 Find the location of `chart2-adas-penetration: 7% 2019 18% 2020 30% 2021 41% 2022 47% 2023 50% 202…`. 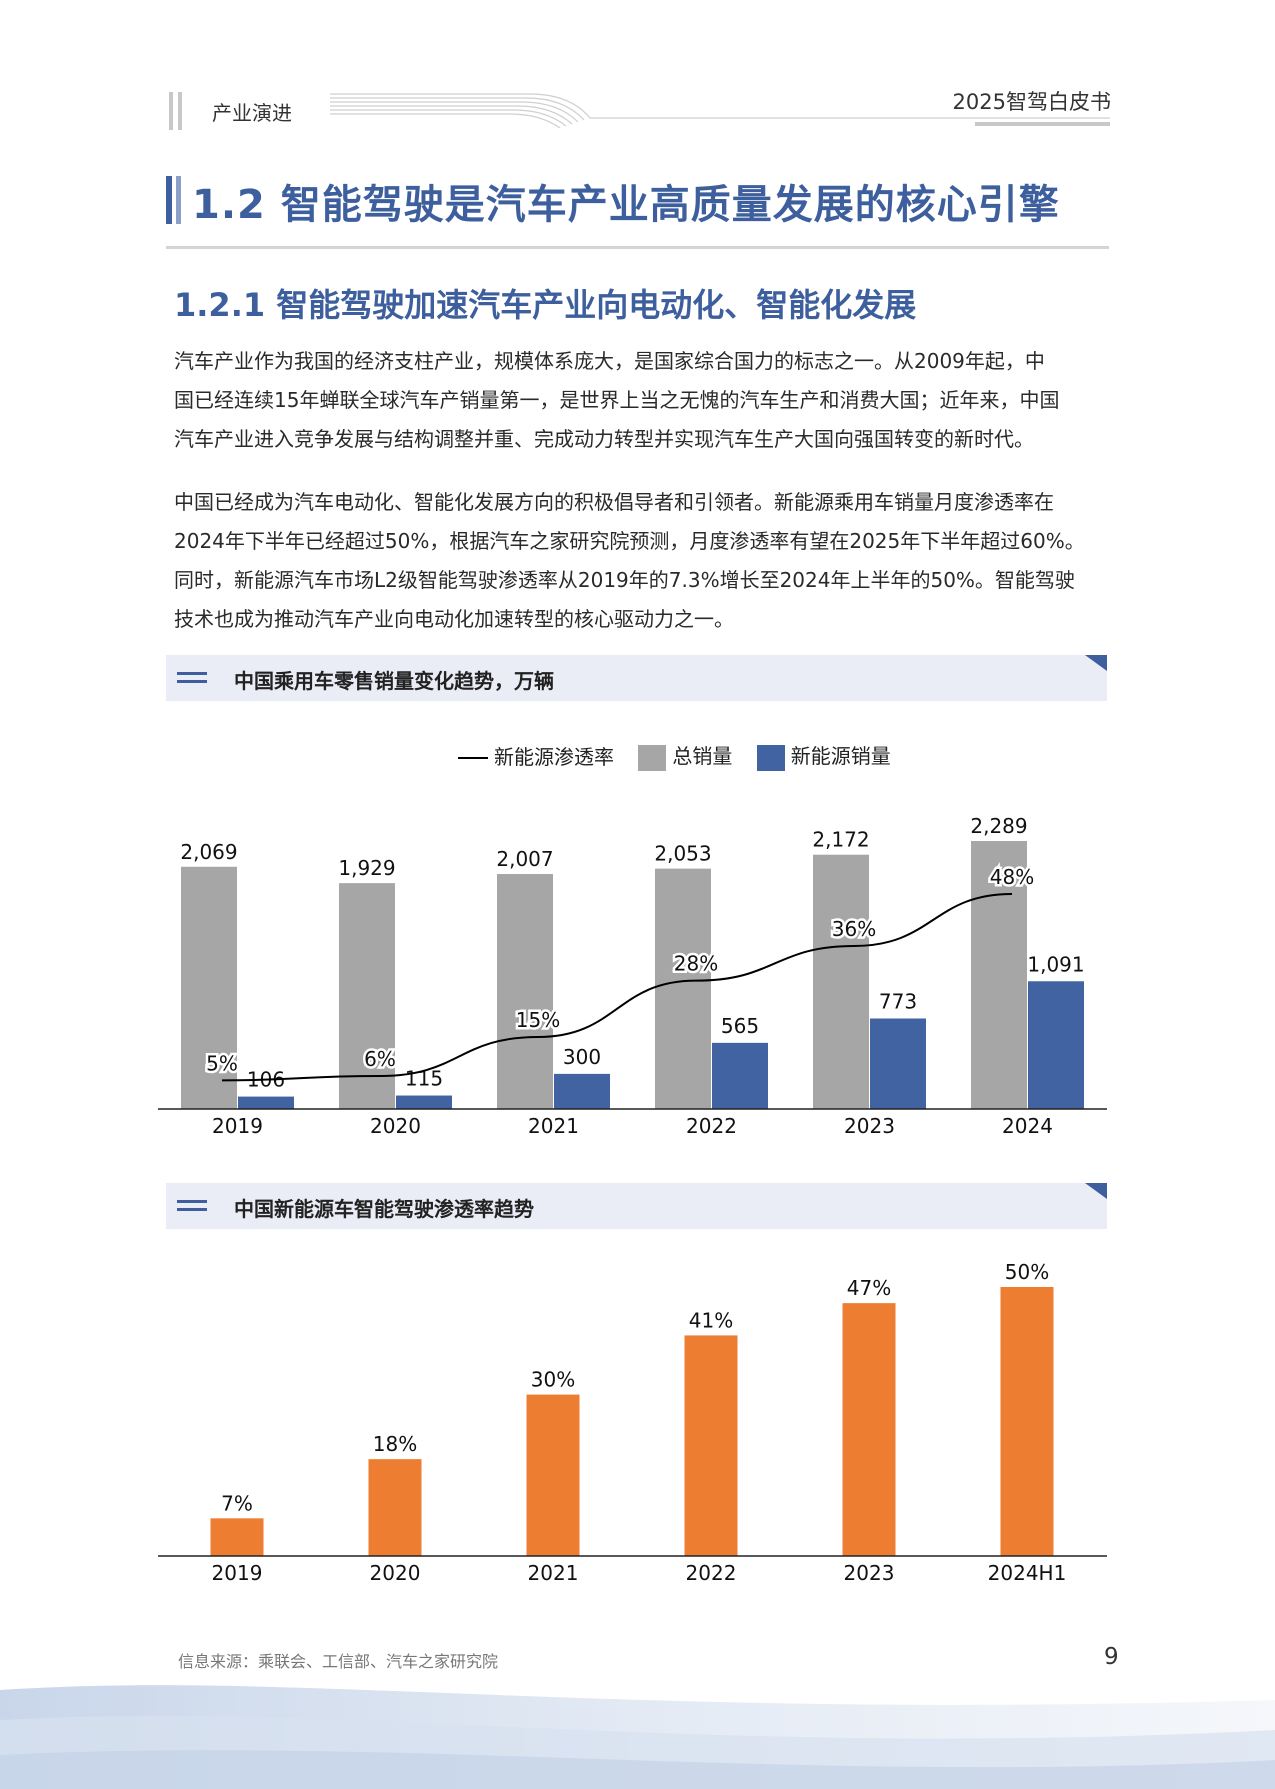

chart2-adas-penetration: 7% 2019 18% 2020 30% 2021 41% 2022 47% 2023 50% 202… is located at coordinates (632, 1422).